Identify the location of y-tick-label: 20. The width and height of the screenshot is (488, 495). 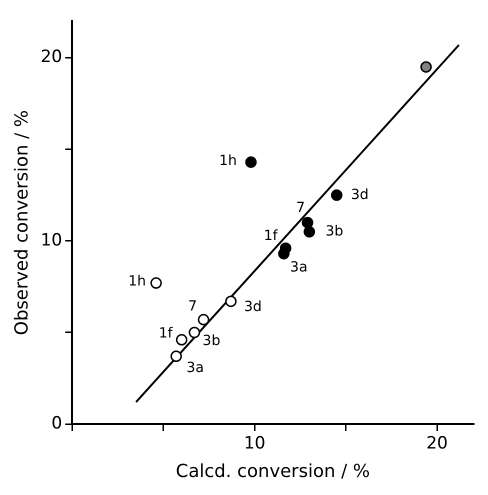
(51, 57).